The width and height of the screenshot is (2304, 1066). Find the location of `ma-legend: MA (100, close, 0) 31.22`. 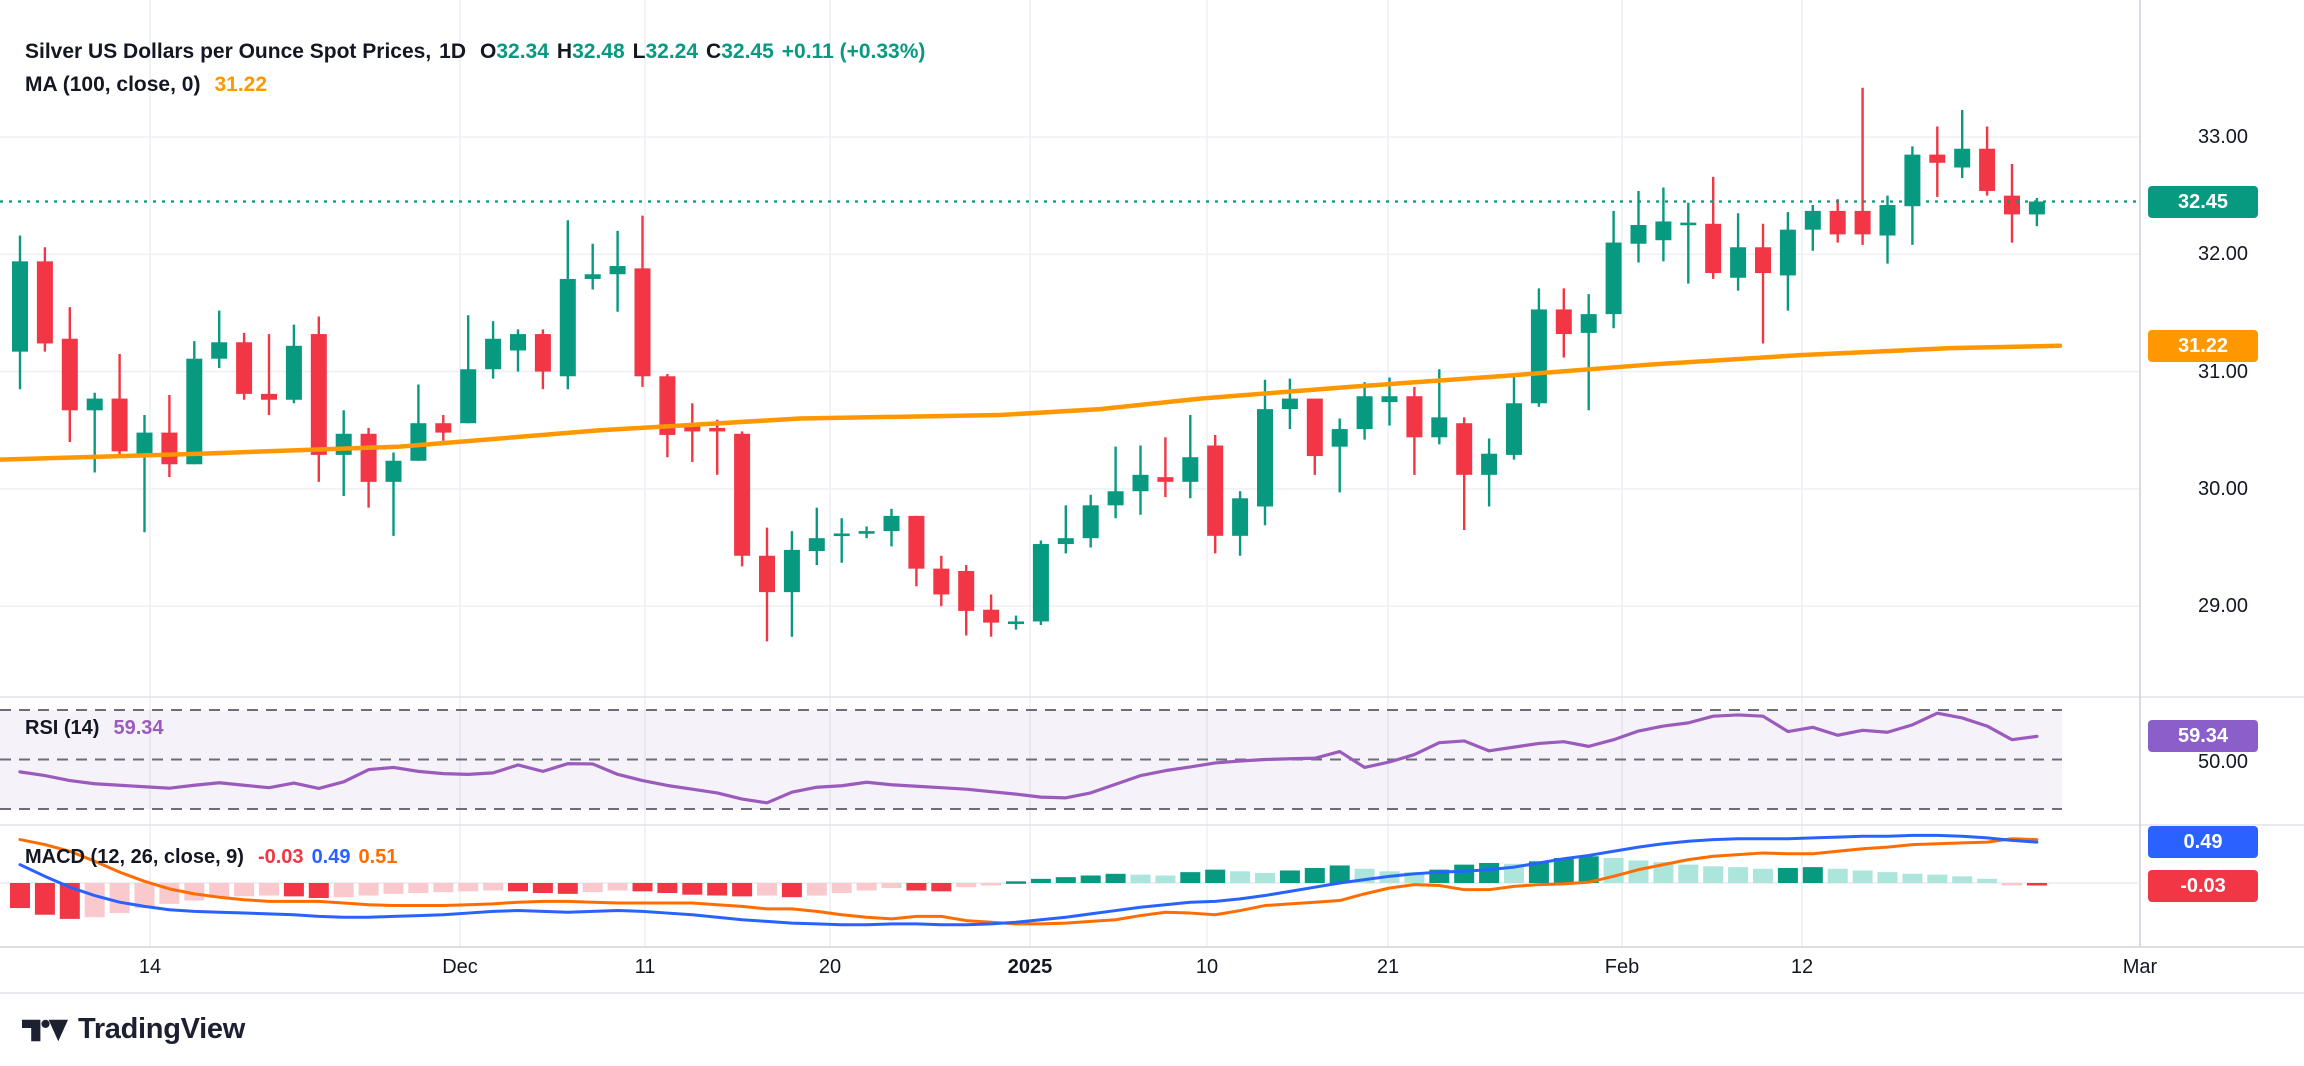

ma-legend: MA (100, close, 0) 31.22 is located at coordinates (146, 85).